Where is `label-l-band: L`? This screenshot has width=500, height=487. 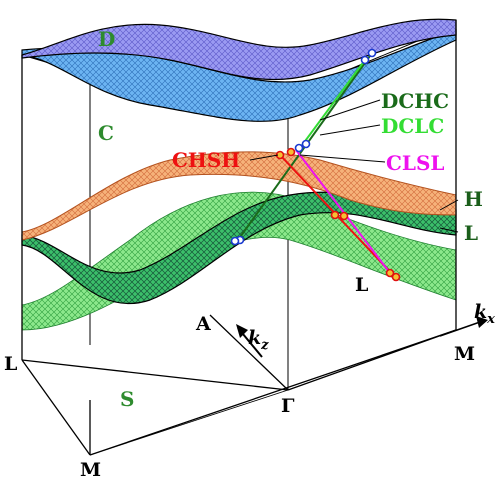
label-l-band: L is located at coordinates (471, 233).